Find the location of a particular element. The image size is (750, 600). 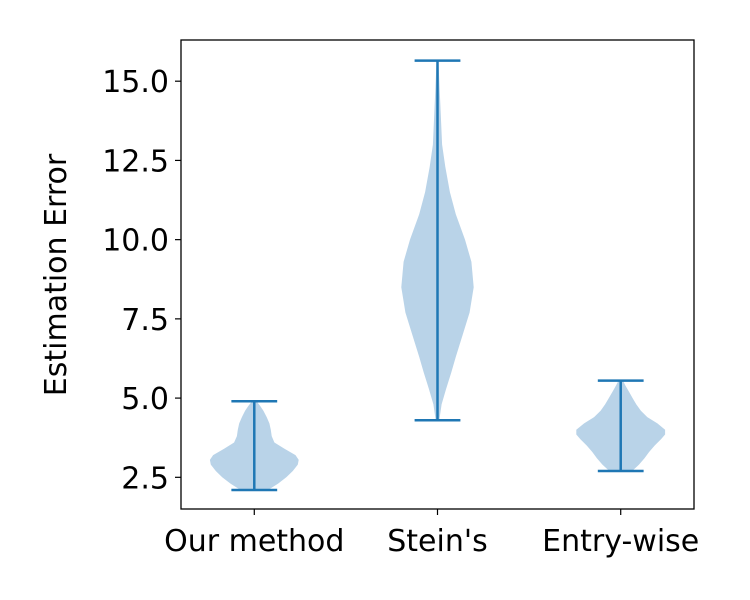

y-axis: 2.5 5.0 7.5 10.0 12.5 15.0 is located at coordinates (141, 280).